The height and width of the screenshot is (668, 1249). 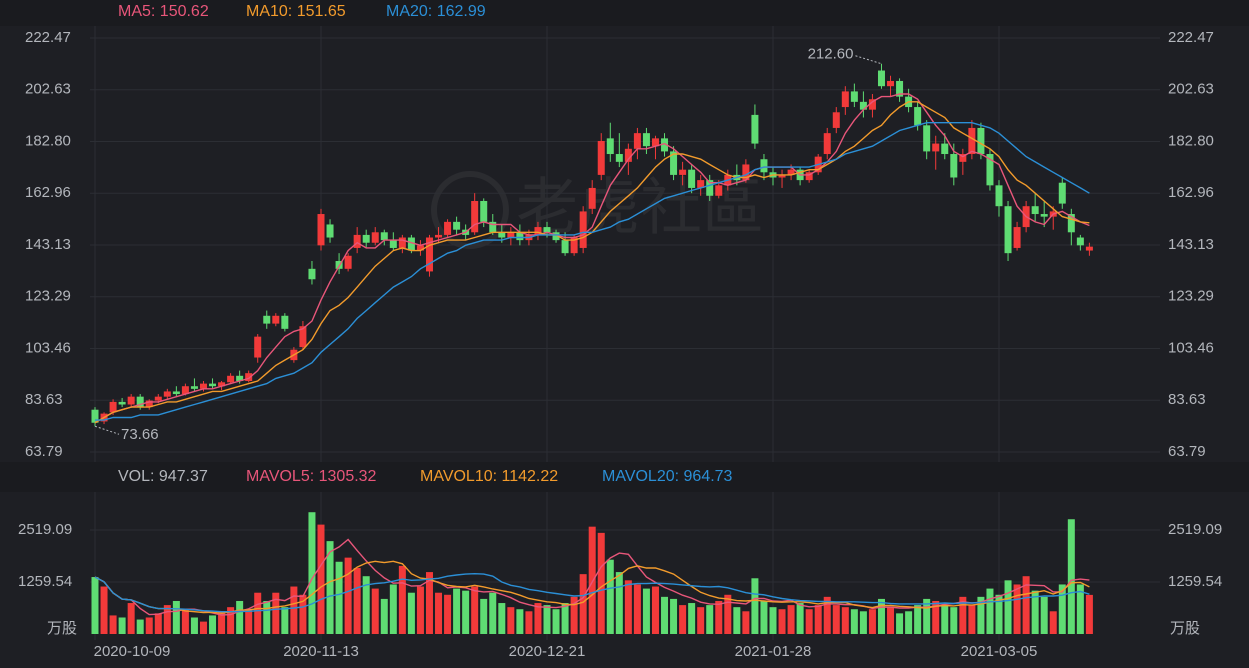 I want to click on y-tick-label-right: 162.96, so click(x=1191, y=192).